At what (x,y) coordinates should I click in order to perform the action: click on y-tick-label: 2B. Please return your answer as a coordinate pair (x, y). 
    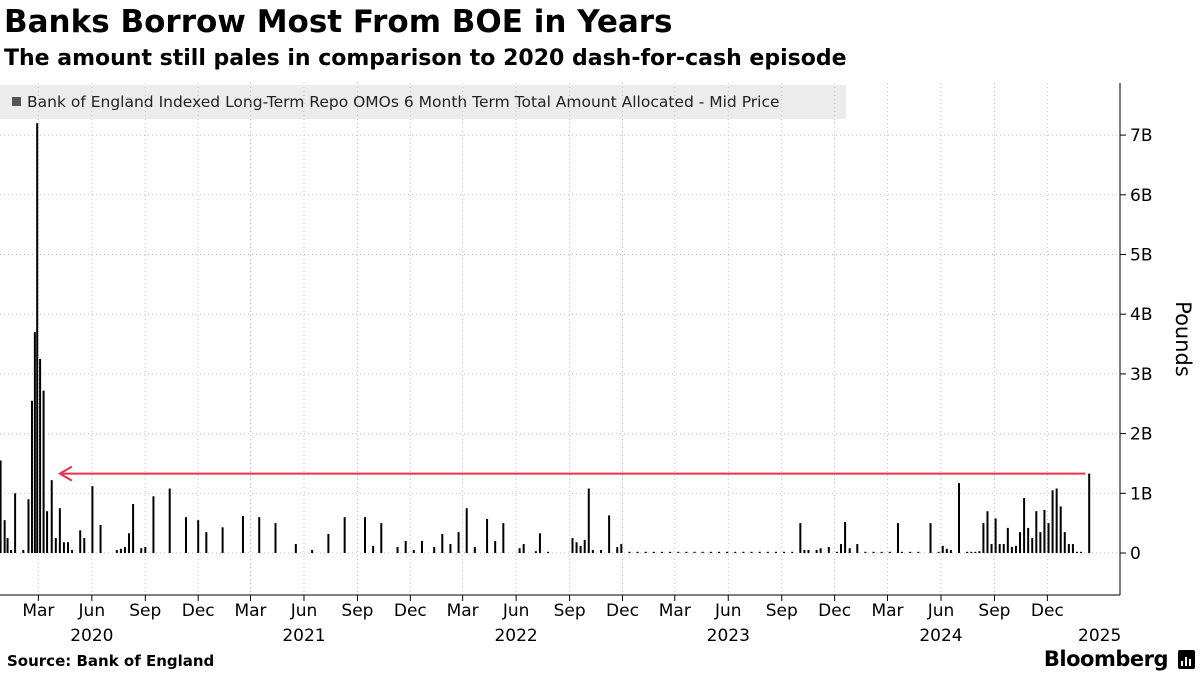
    Looking at the image, I should click on (1141, 435).